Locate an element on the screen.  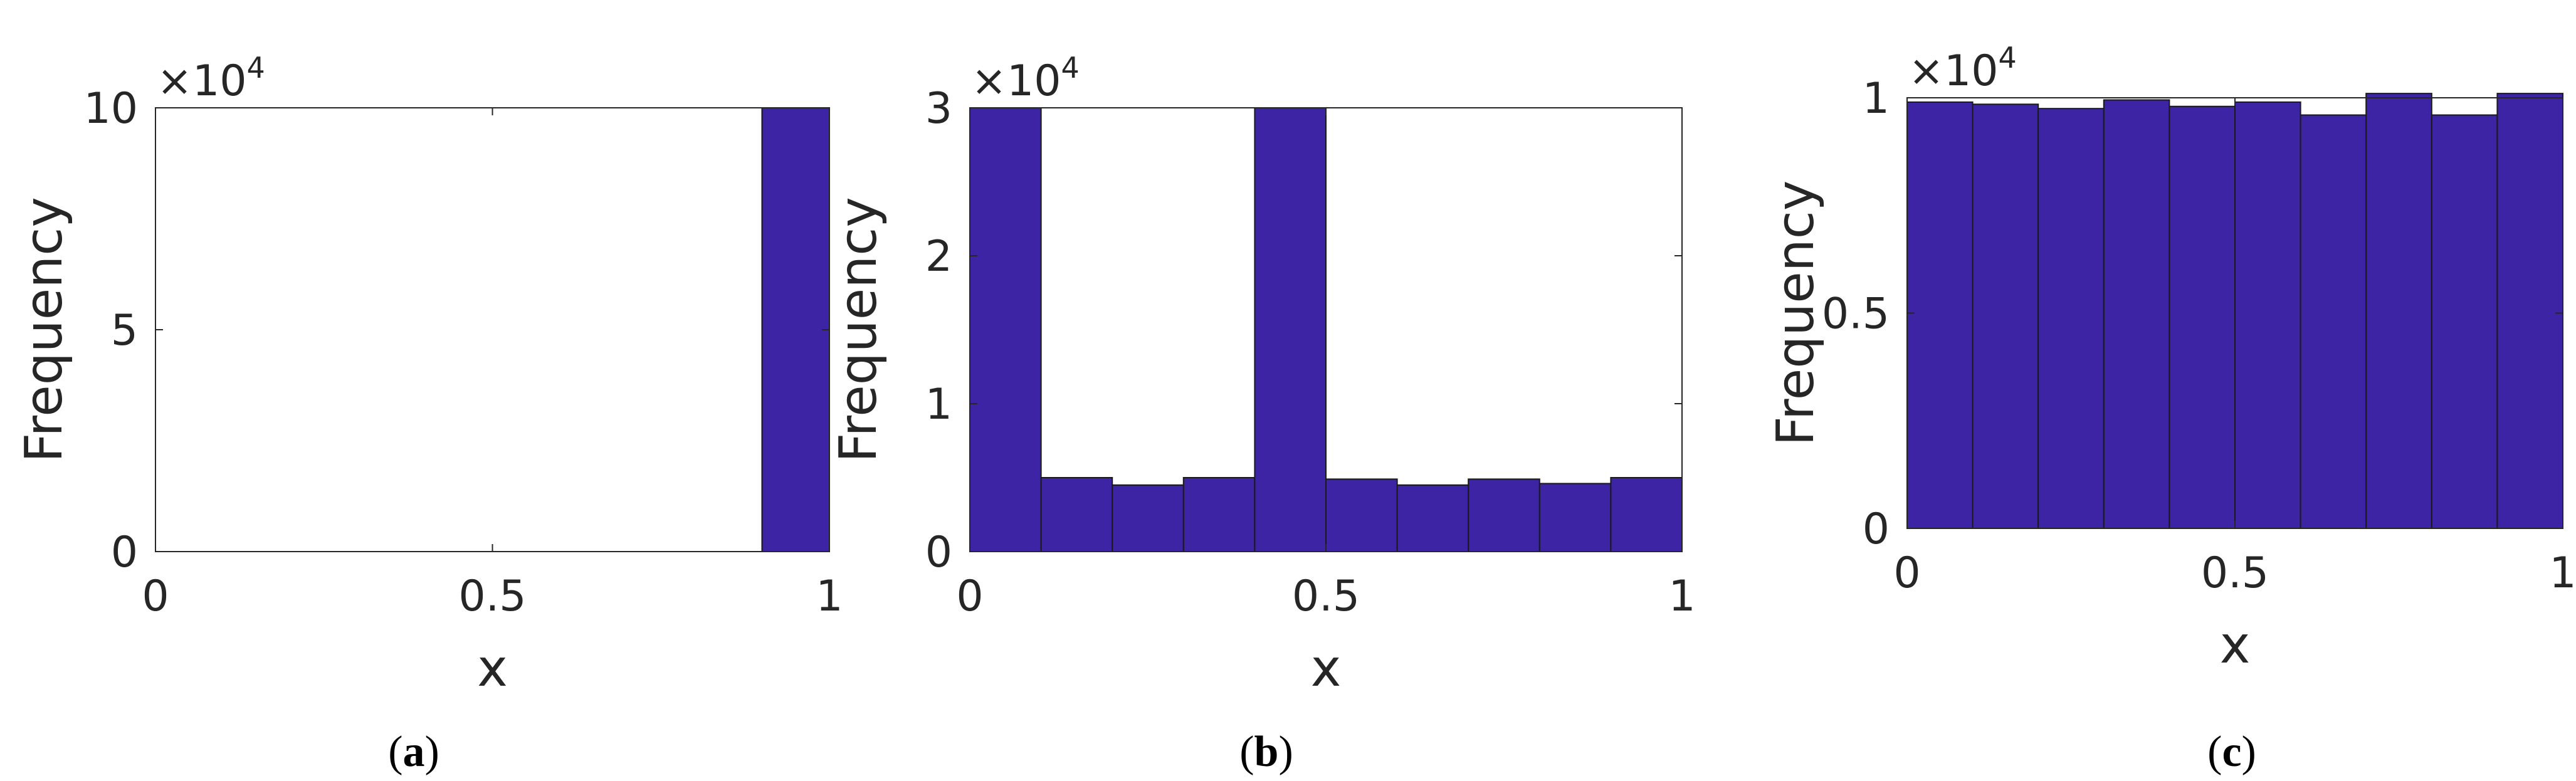
subfigure-caption: (a) is located at coordinates (413, 752).